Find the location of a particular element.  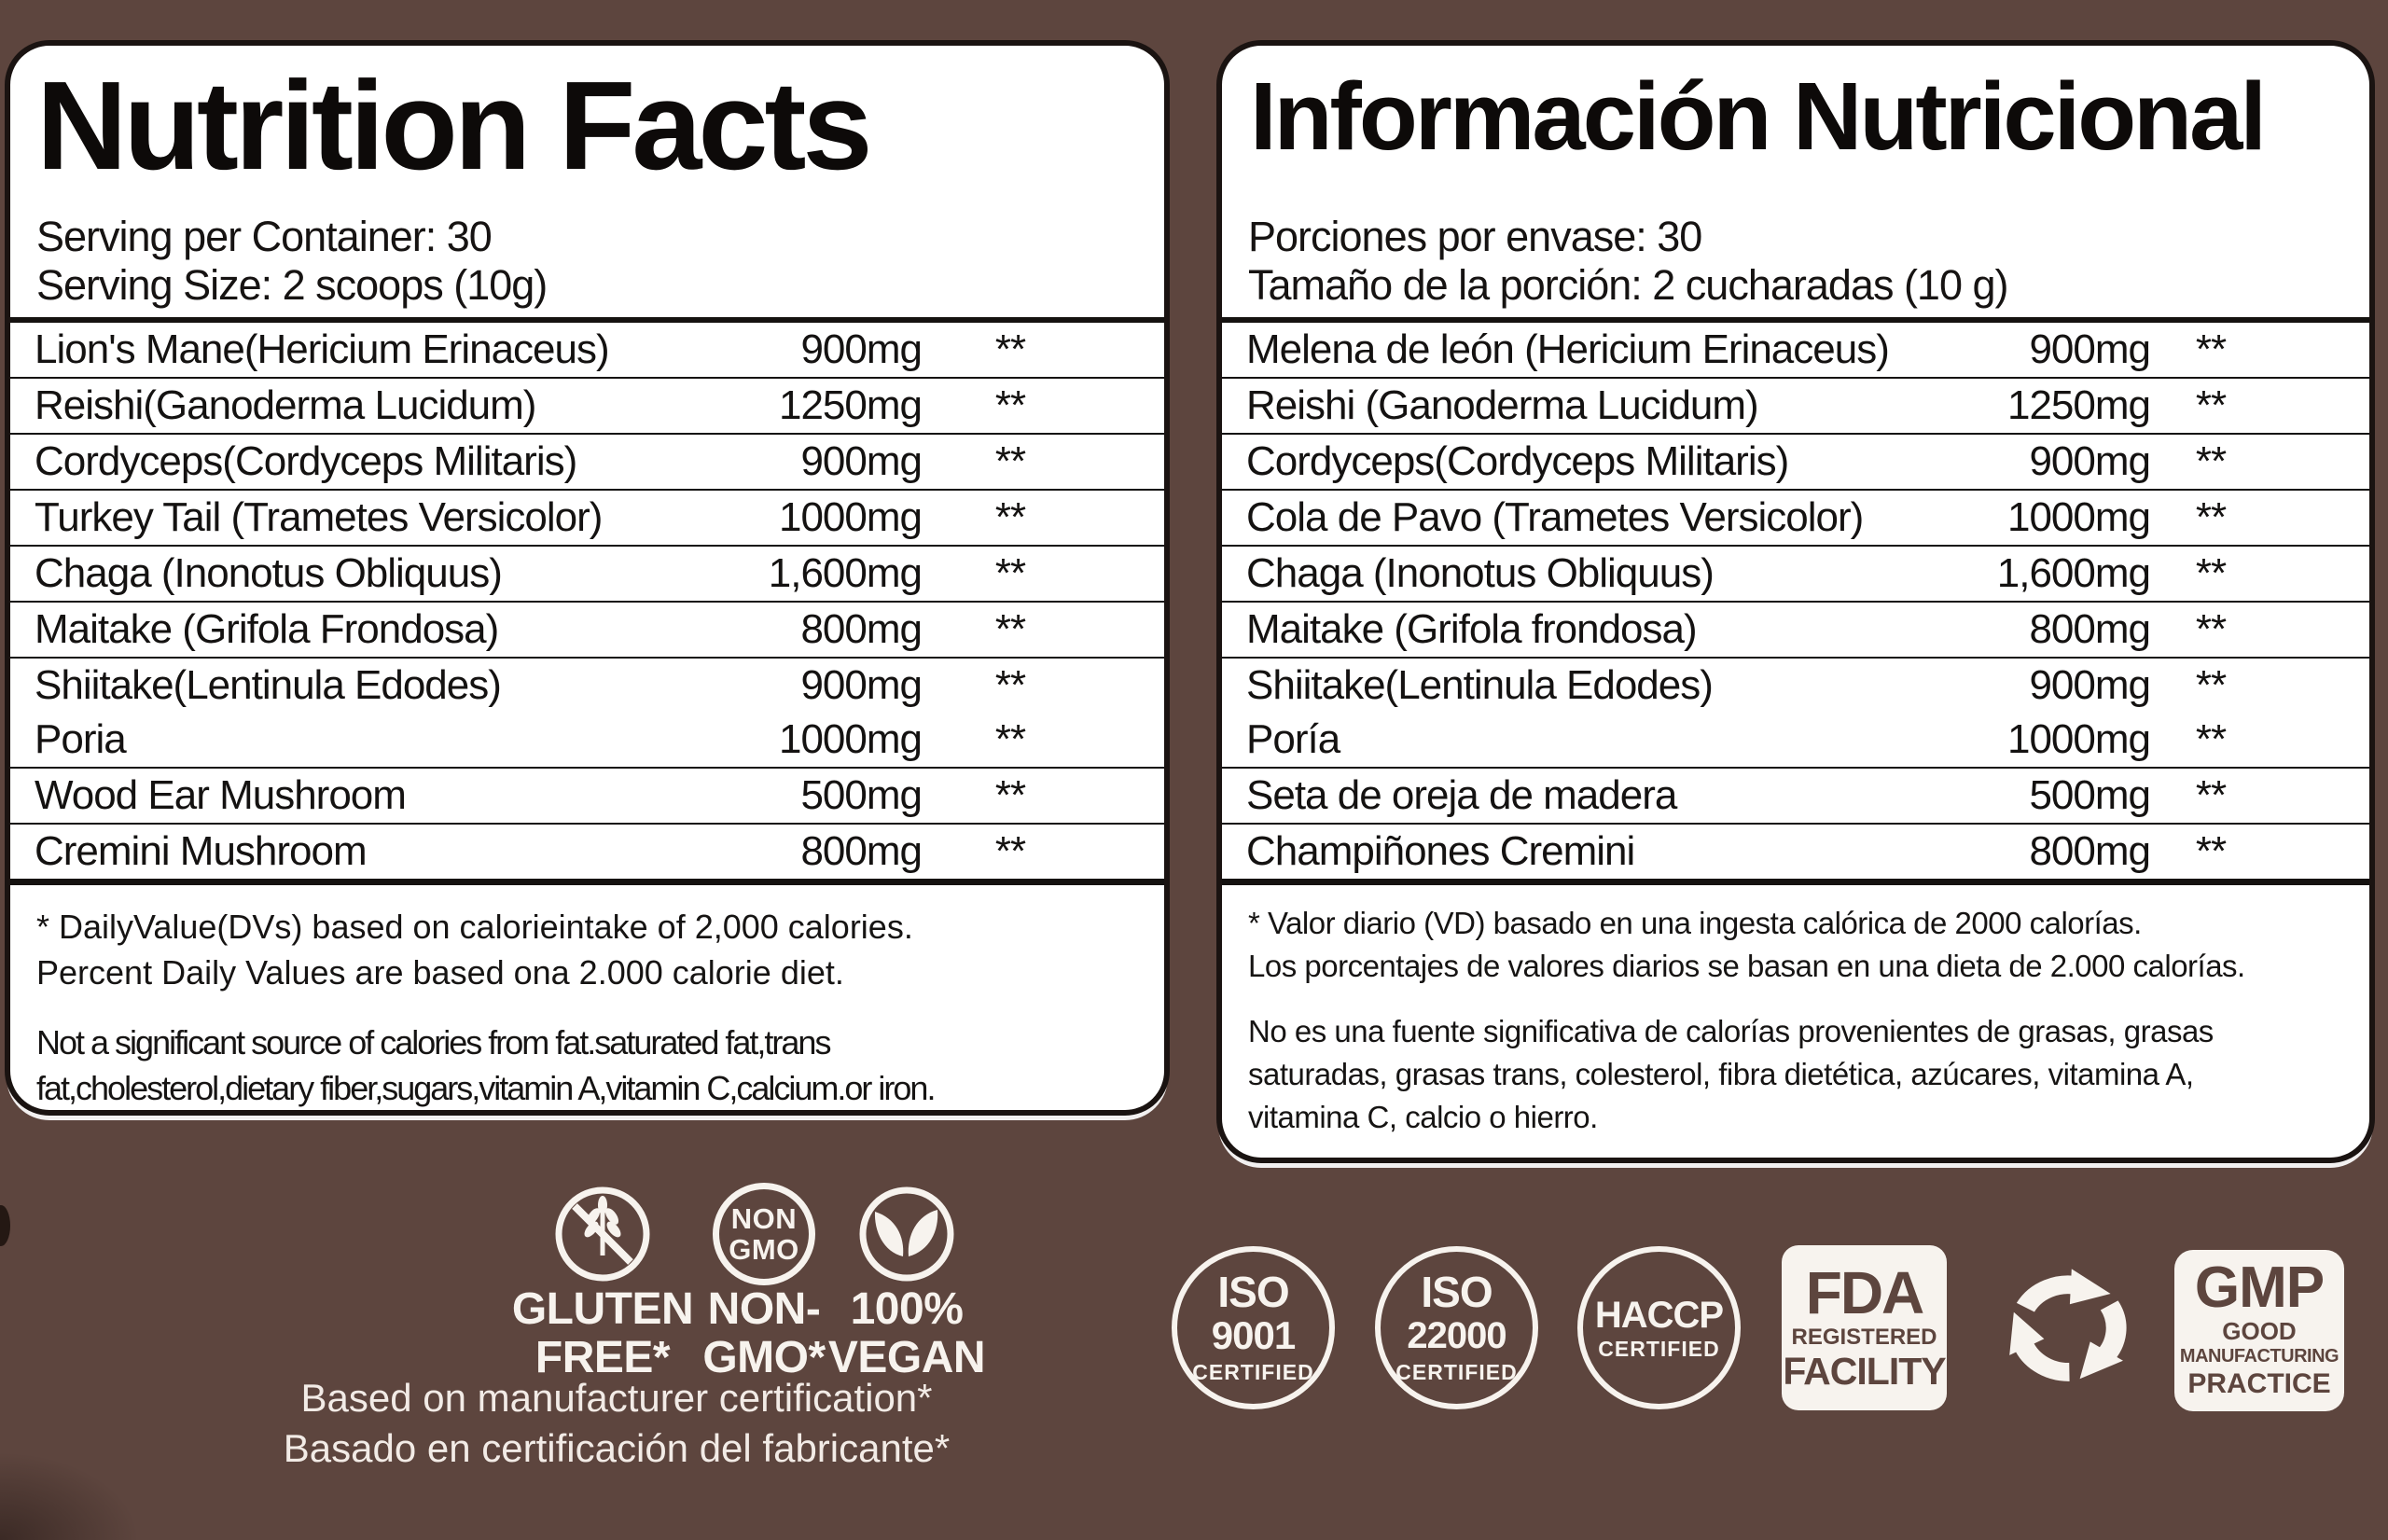

iso-9001-badge: ISO 9001 CERTIFIED is located at coordinates (1253, 1327).